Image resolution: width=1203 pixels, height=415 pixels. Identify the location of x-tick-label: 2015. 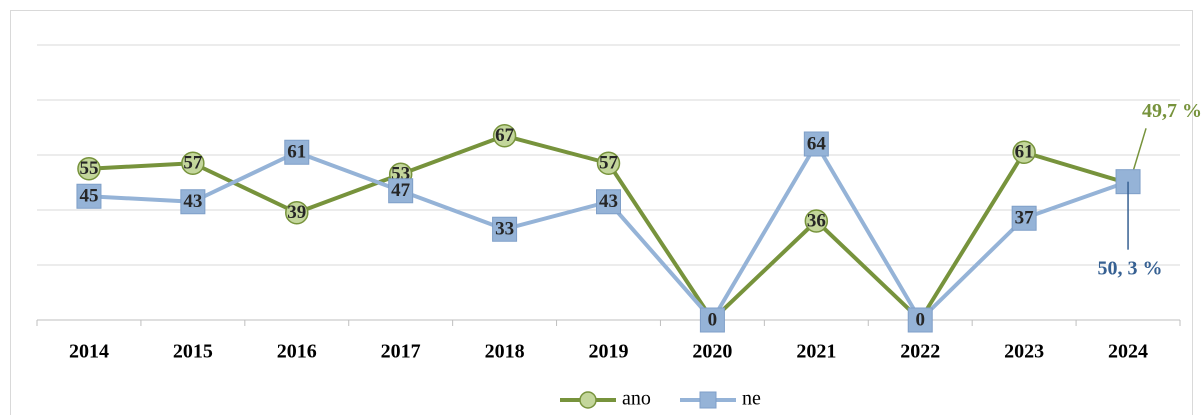
(193, 352).